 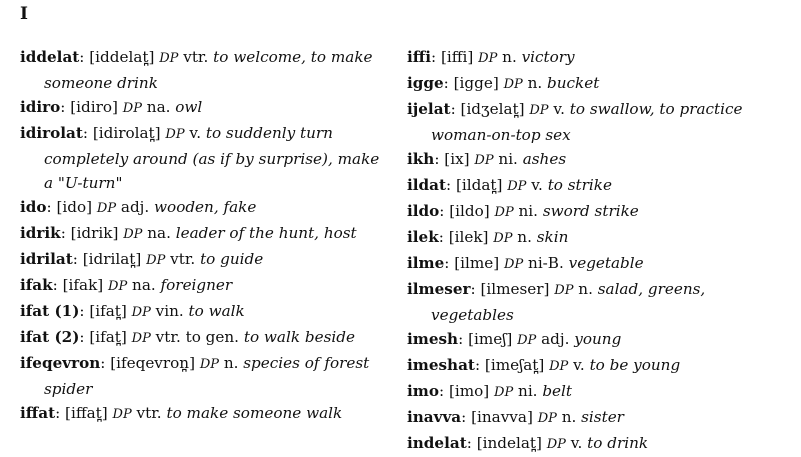 What do you see at coordinates (299, 337) in the screenshot?
I see `entry-gloss: to walk beside` at bounding box center [299, 337].